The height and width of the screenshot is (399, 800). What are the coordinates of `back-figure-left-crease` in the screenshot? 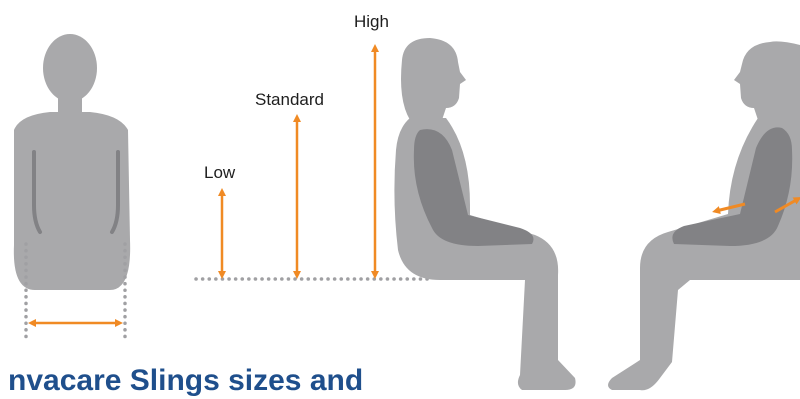 It's located at (37, 192).